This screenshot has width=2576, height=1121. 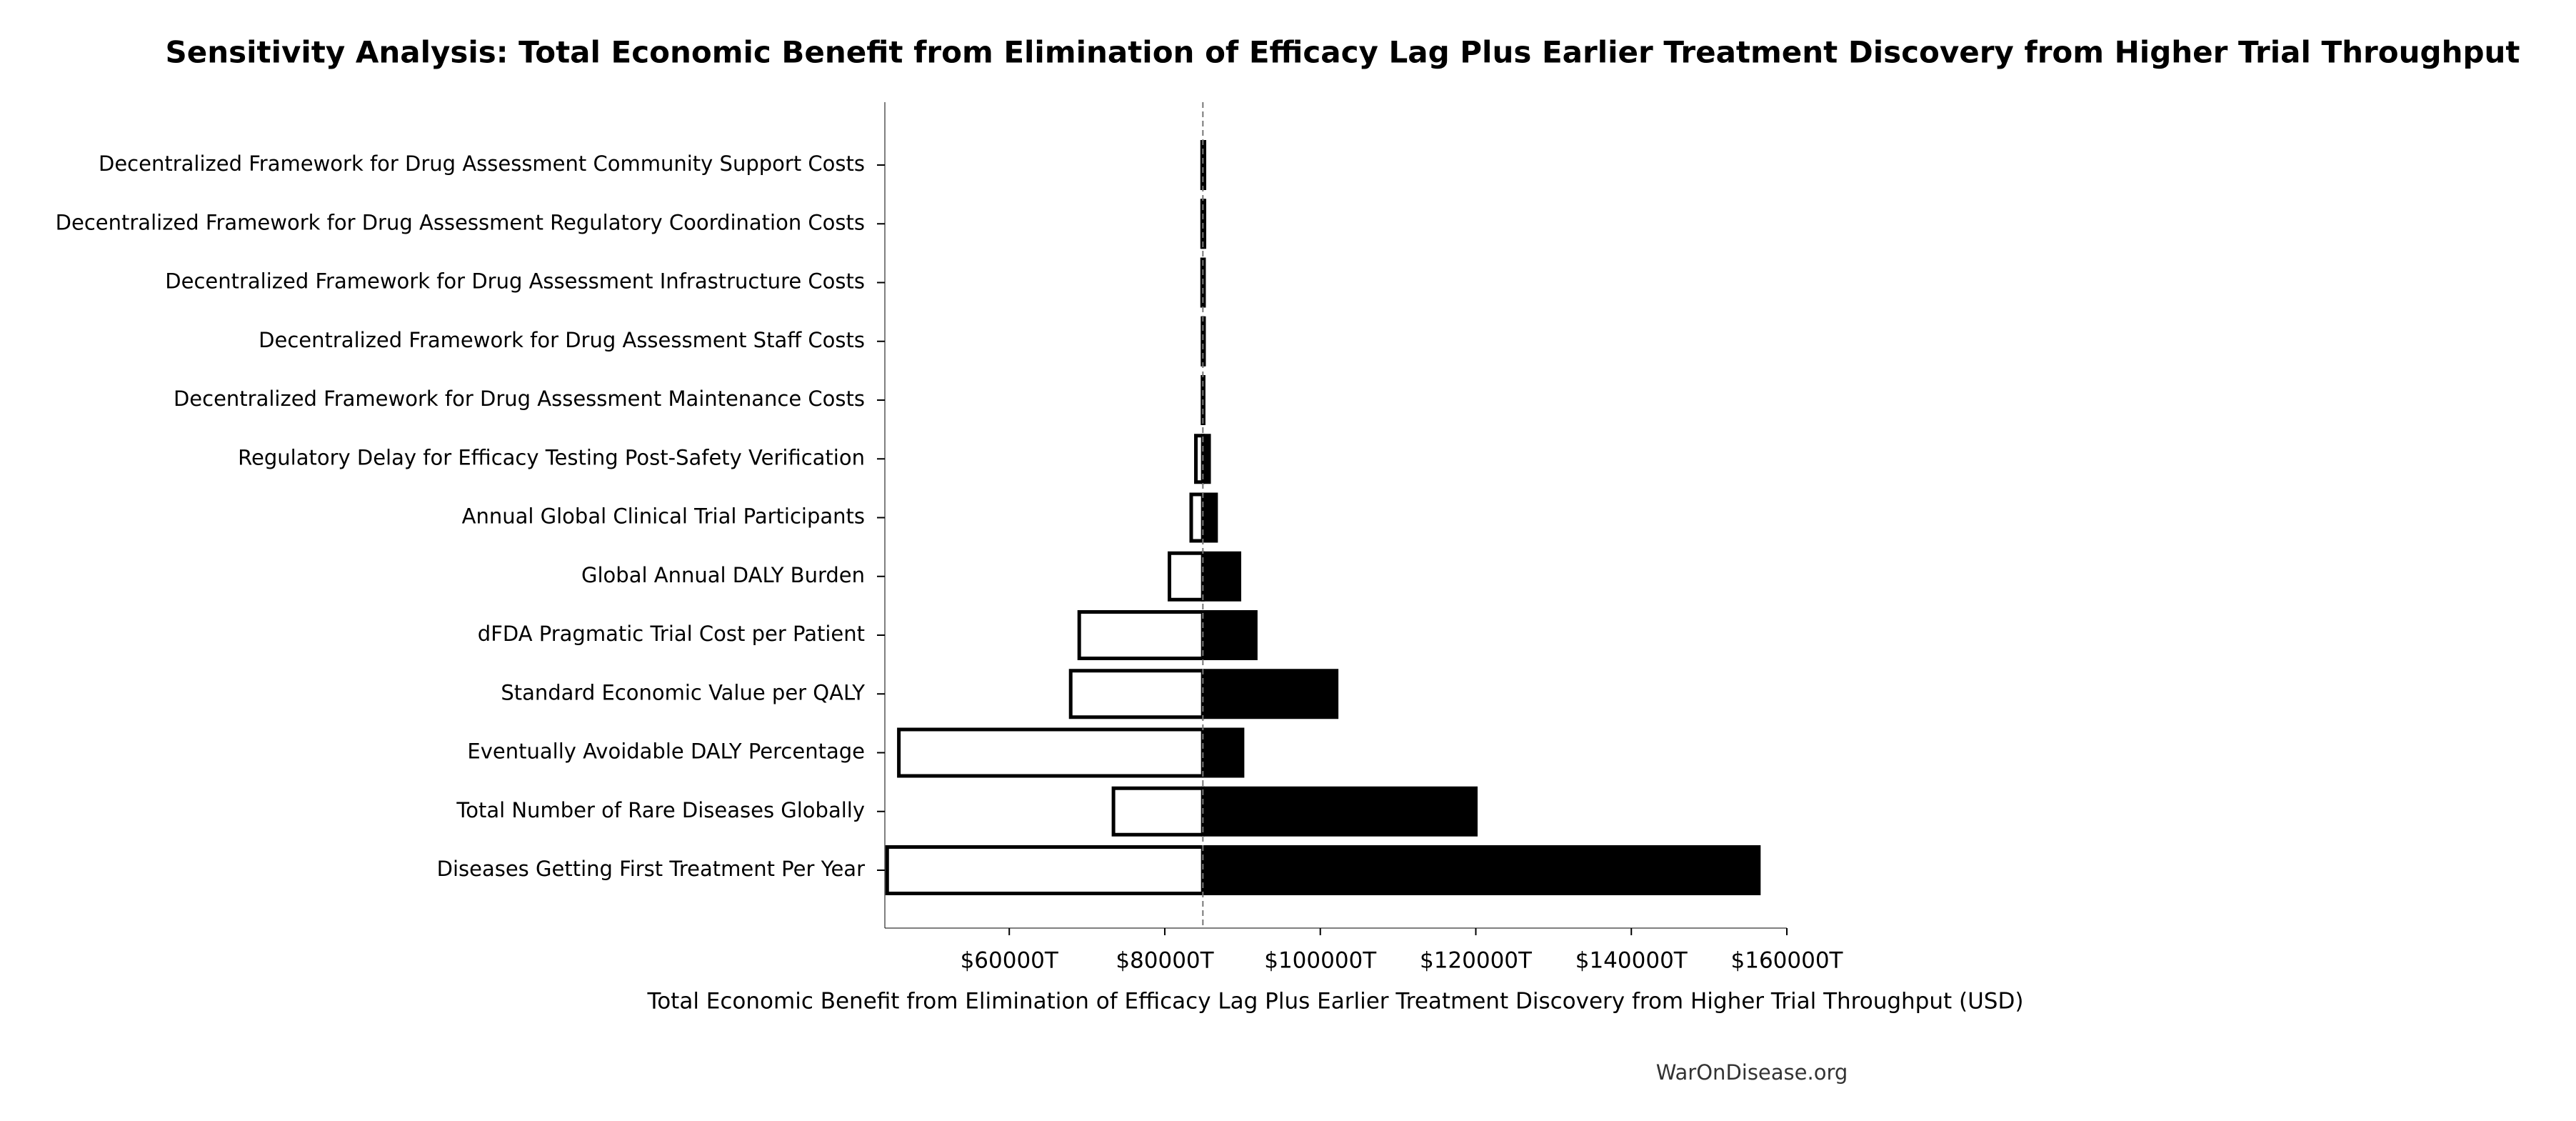 What do you see at coordinates (666, 751) in the screenshot?
I see `y-tick-label: Eventually Avoidable DALY Percentage` at bounding box center [666, 751].